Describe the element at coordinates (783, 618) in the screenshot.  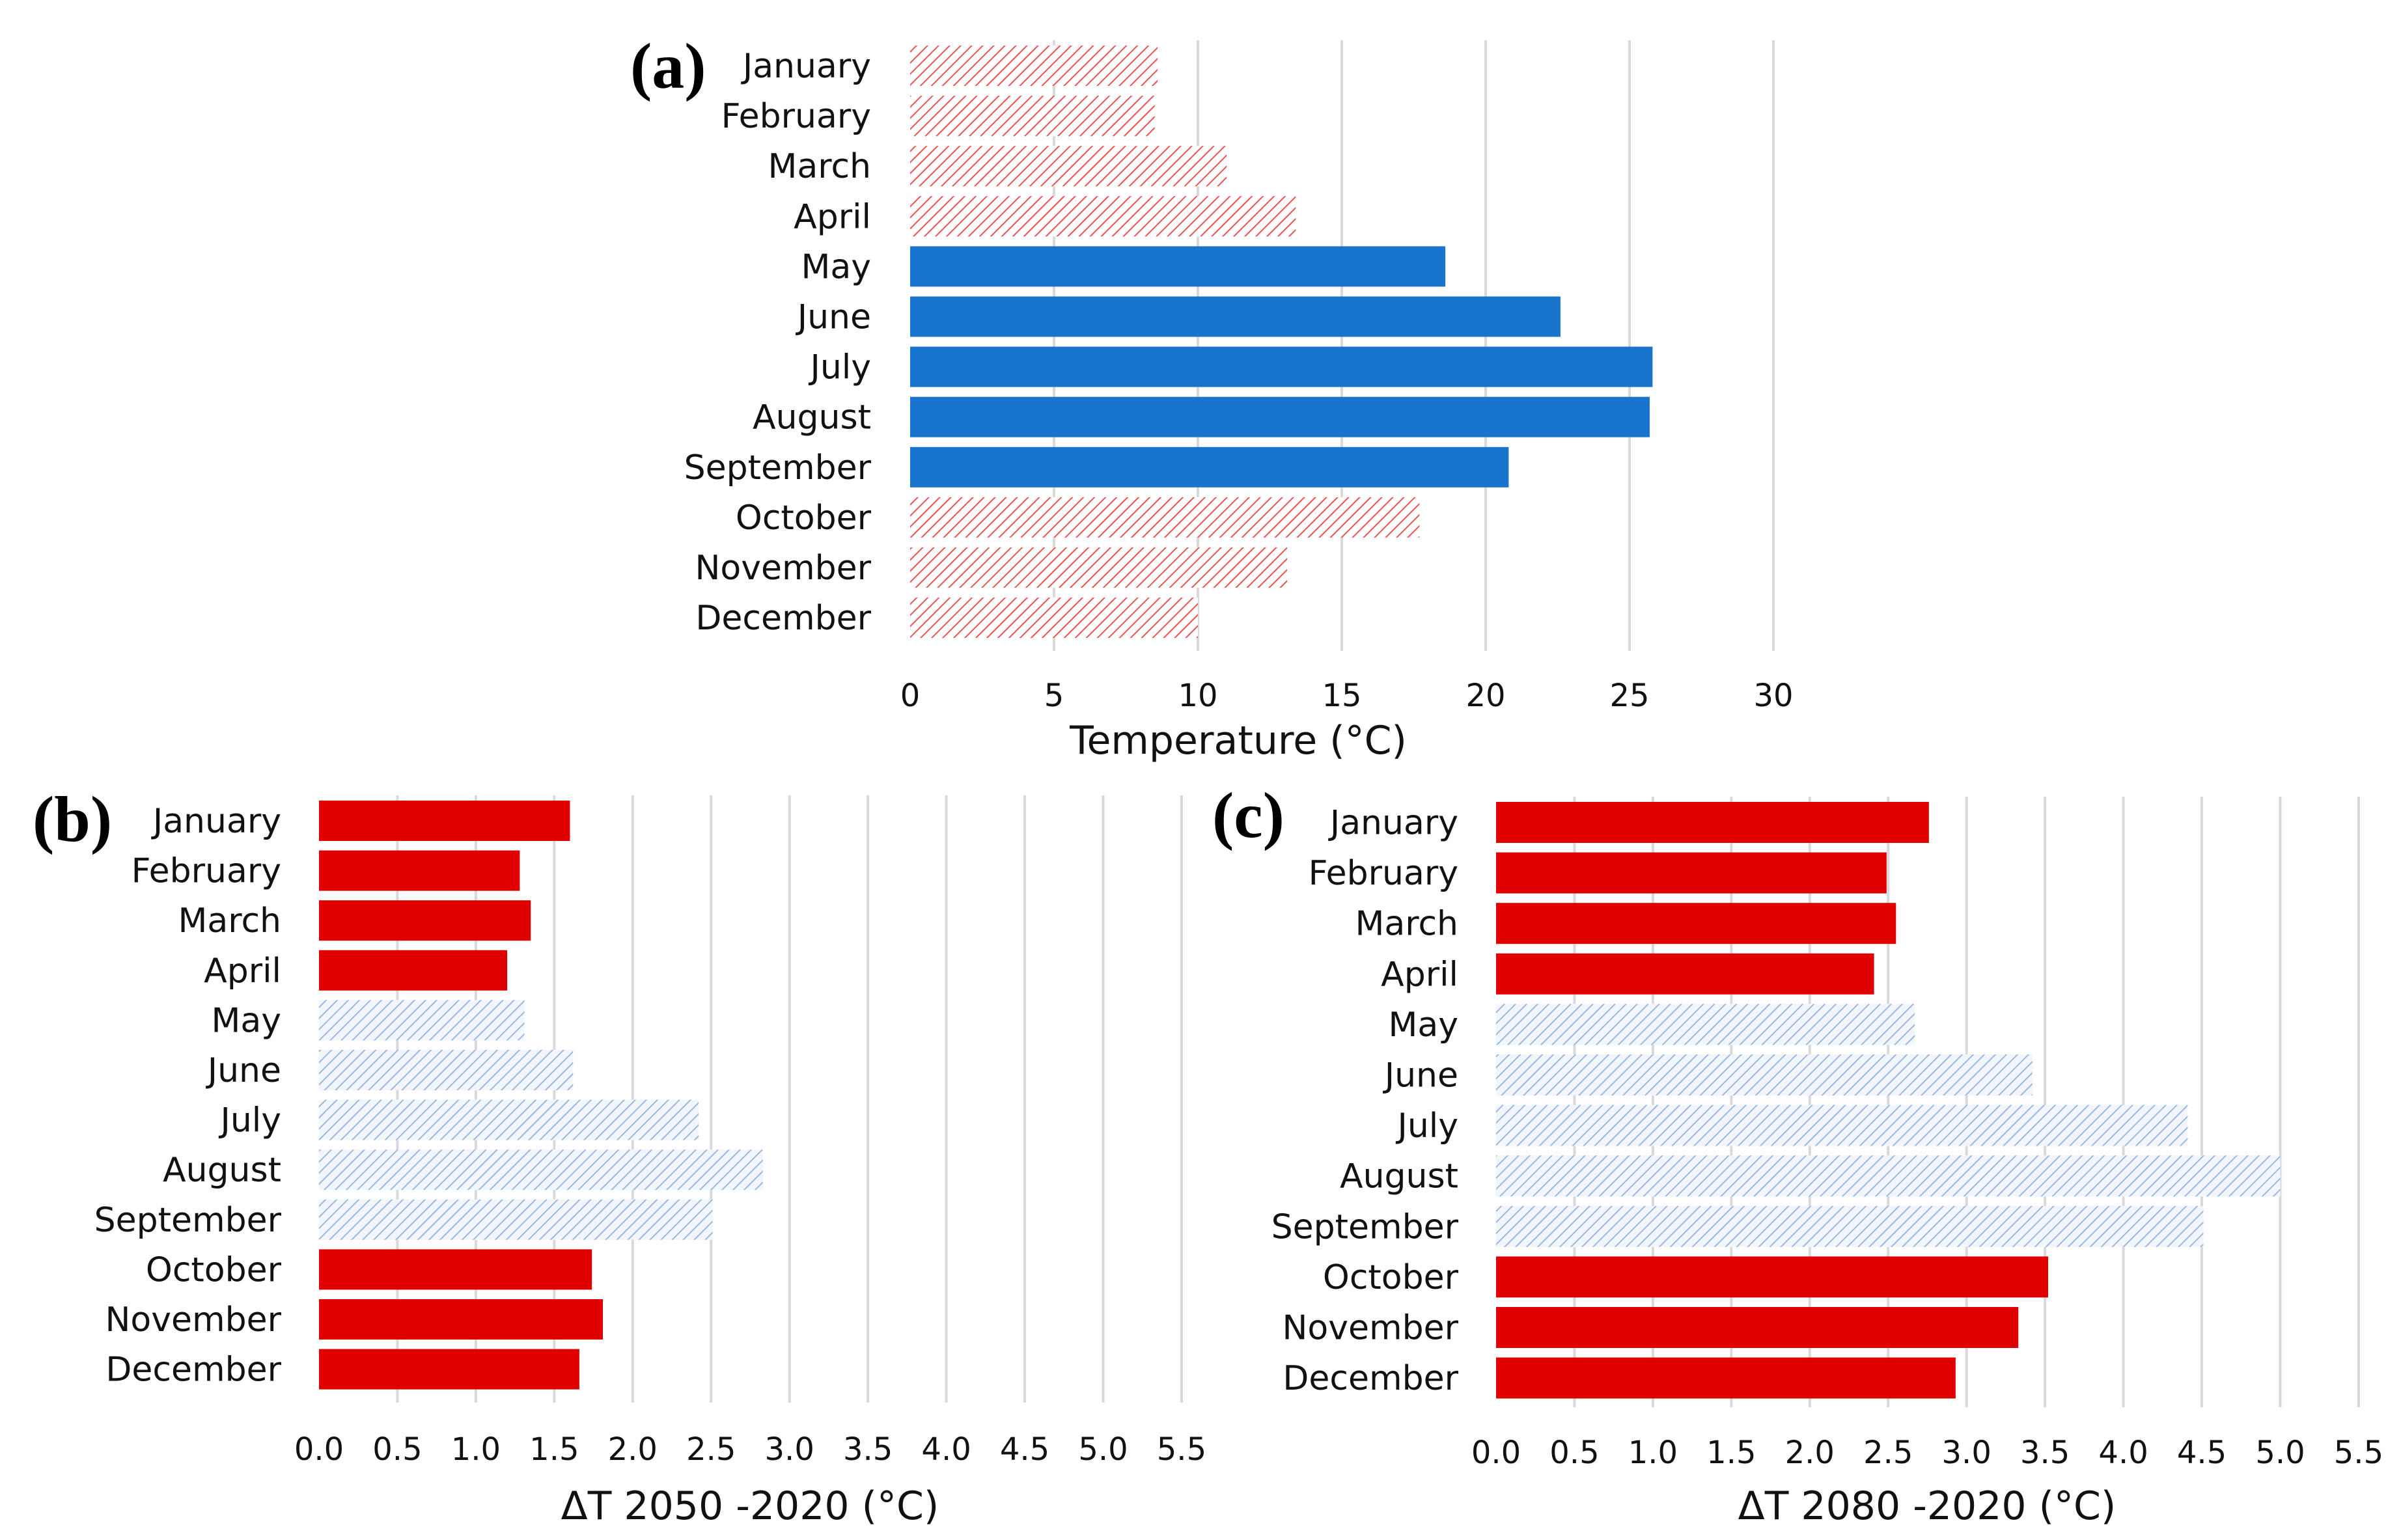
I see `panel-a-month-label: December` at that location.